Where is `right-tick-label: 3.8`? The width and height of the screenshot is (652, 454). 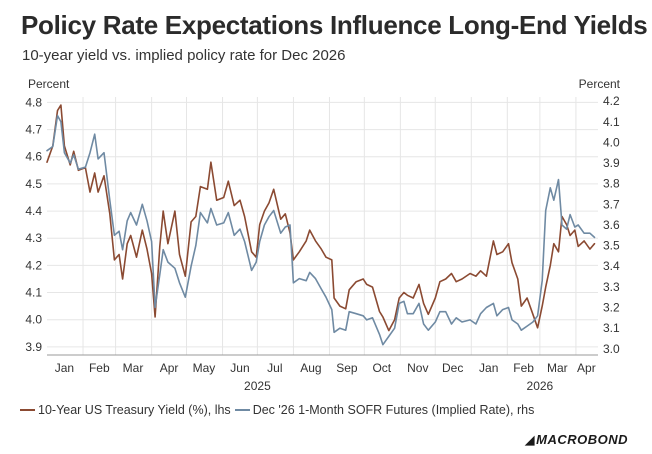 right-tick-label: 3.8 is located at coordinates (611, 184).